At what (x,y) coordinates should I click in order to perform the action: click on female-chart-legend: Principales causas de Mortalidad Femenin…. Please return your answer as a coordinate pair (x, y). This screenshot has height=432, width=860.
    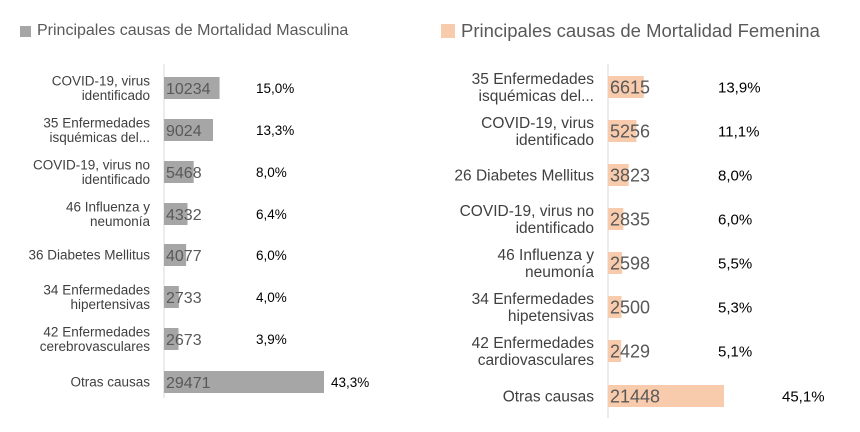
    Looking at the image, I should click on (630, 31).